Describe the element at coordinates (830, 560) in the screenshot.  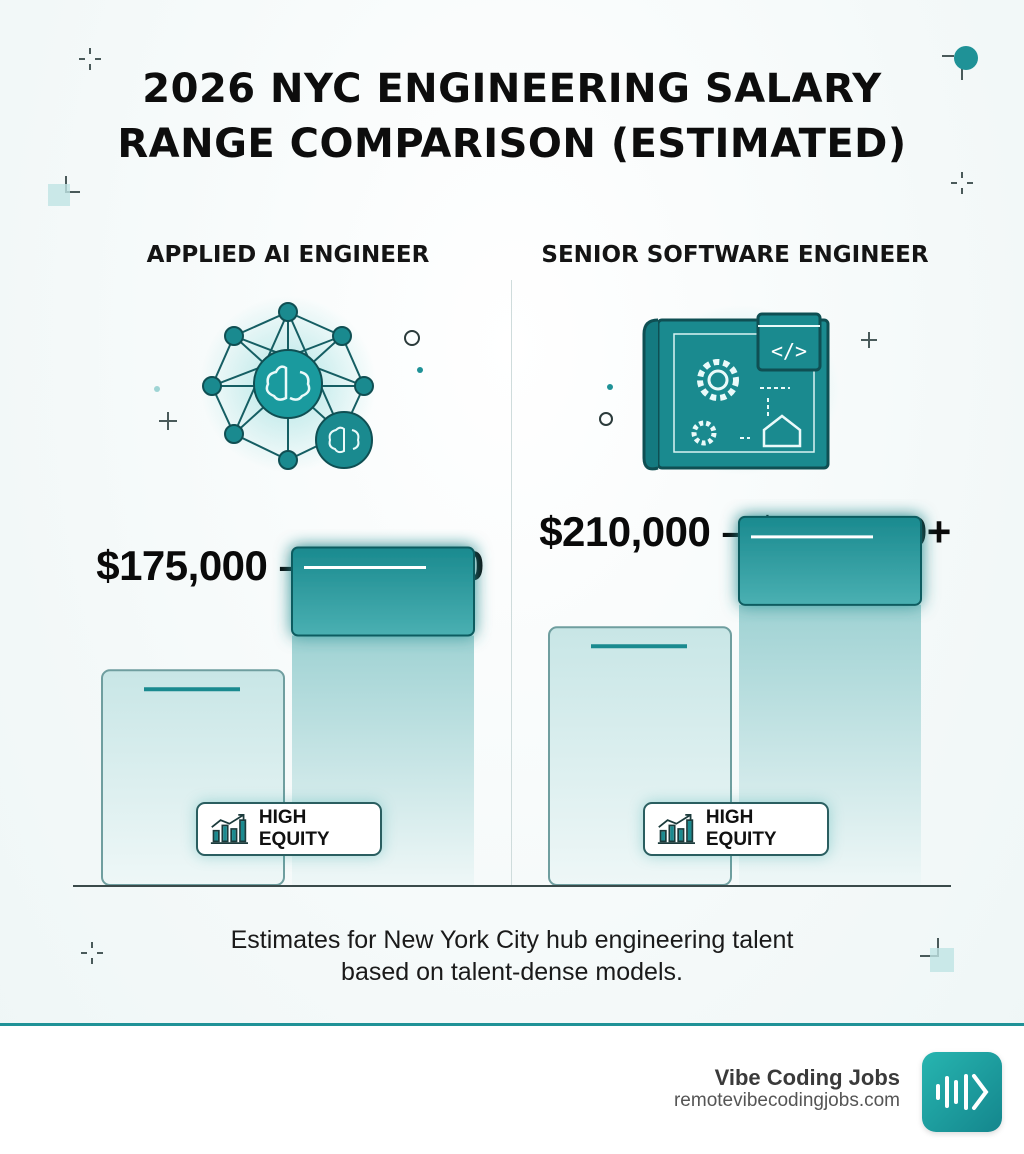
I see `bar-high-senior-software` at that location.